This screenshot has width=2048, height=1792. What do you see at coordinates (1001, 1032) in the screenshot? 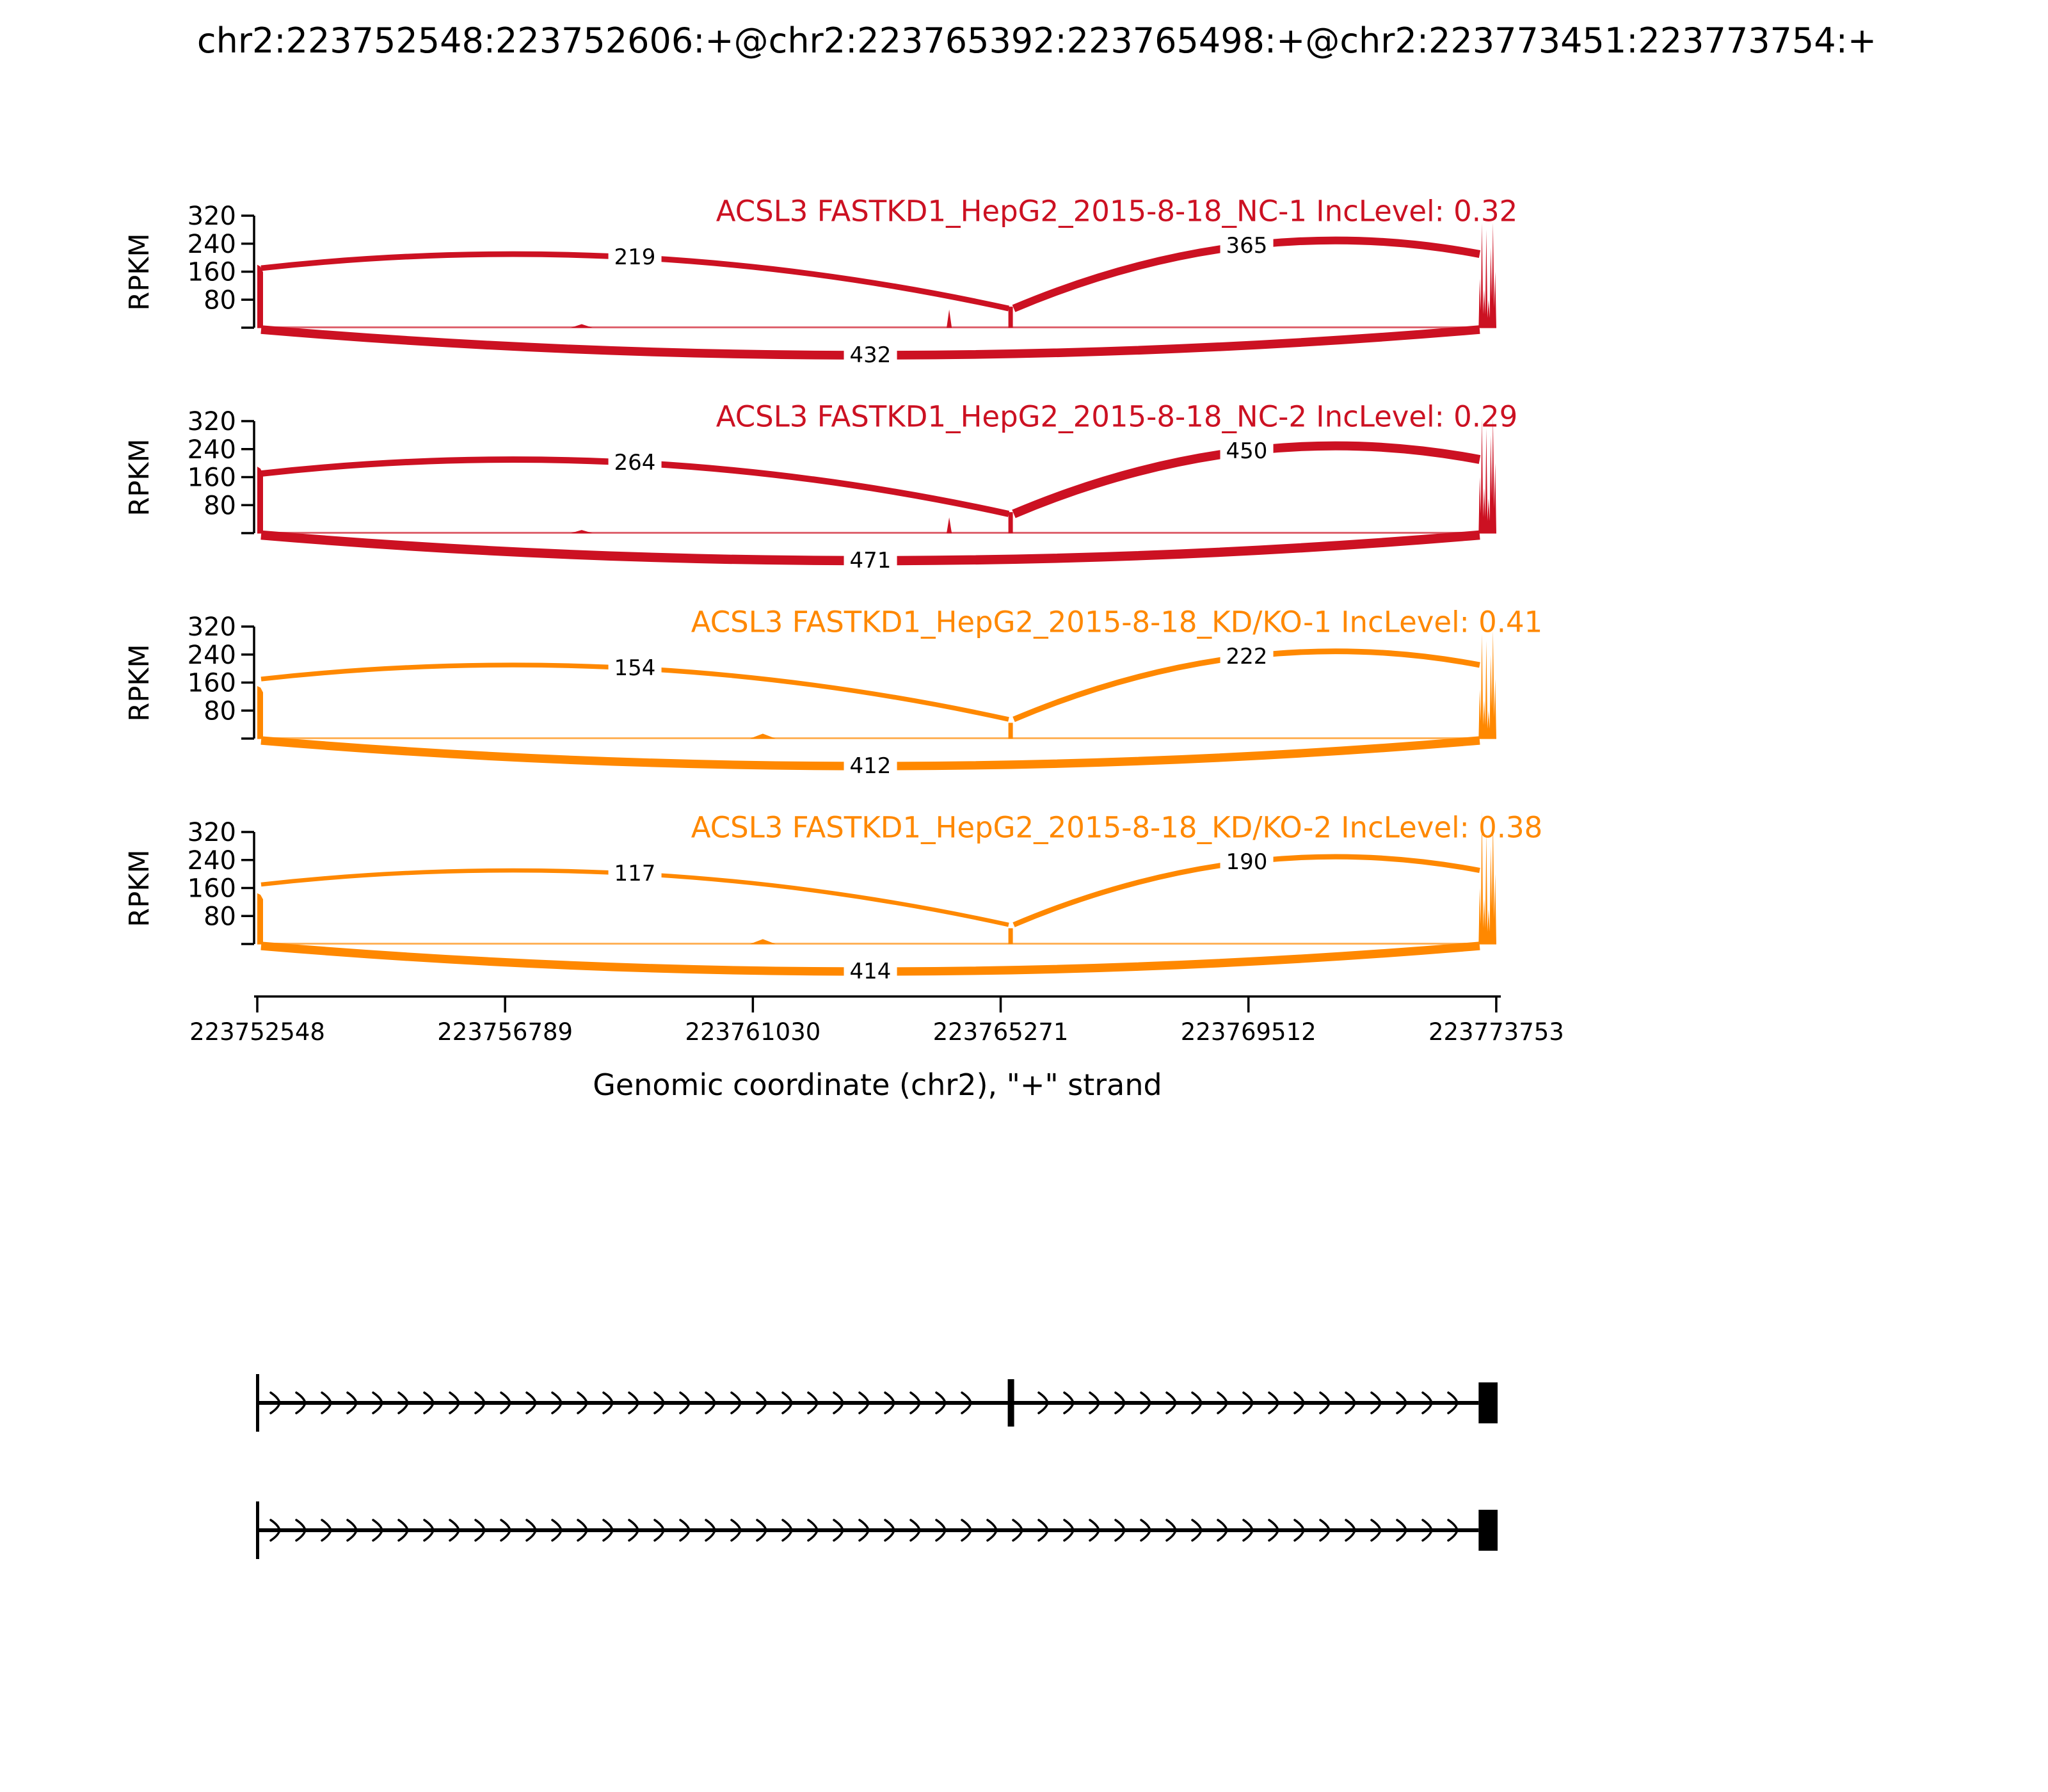
I see `x-tick-label: 223765271` at bounding box center [1001, 1032].